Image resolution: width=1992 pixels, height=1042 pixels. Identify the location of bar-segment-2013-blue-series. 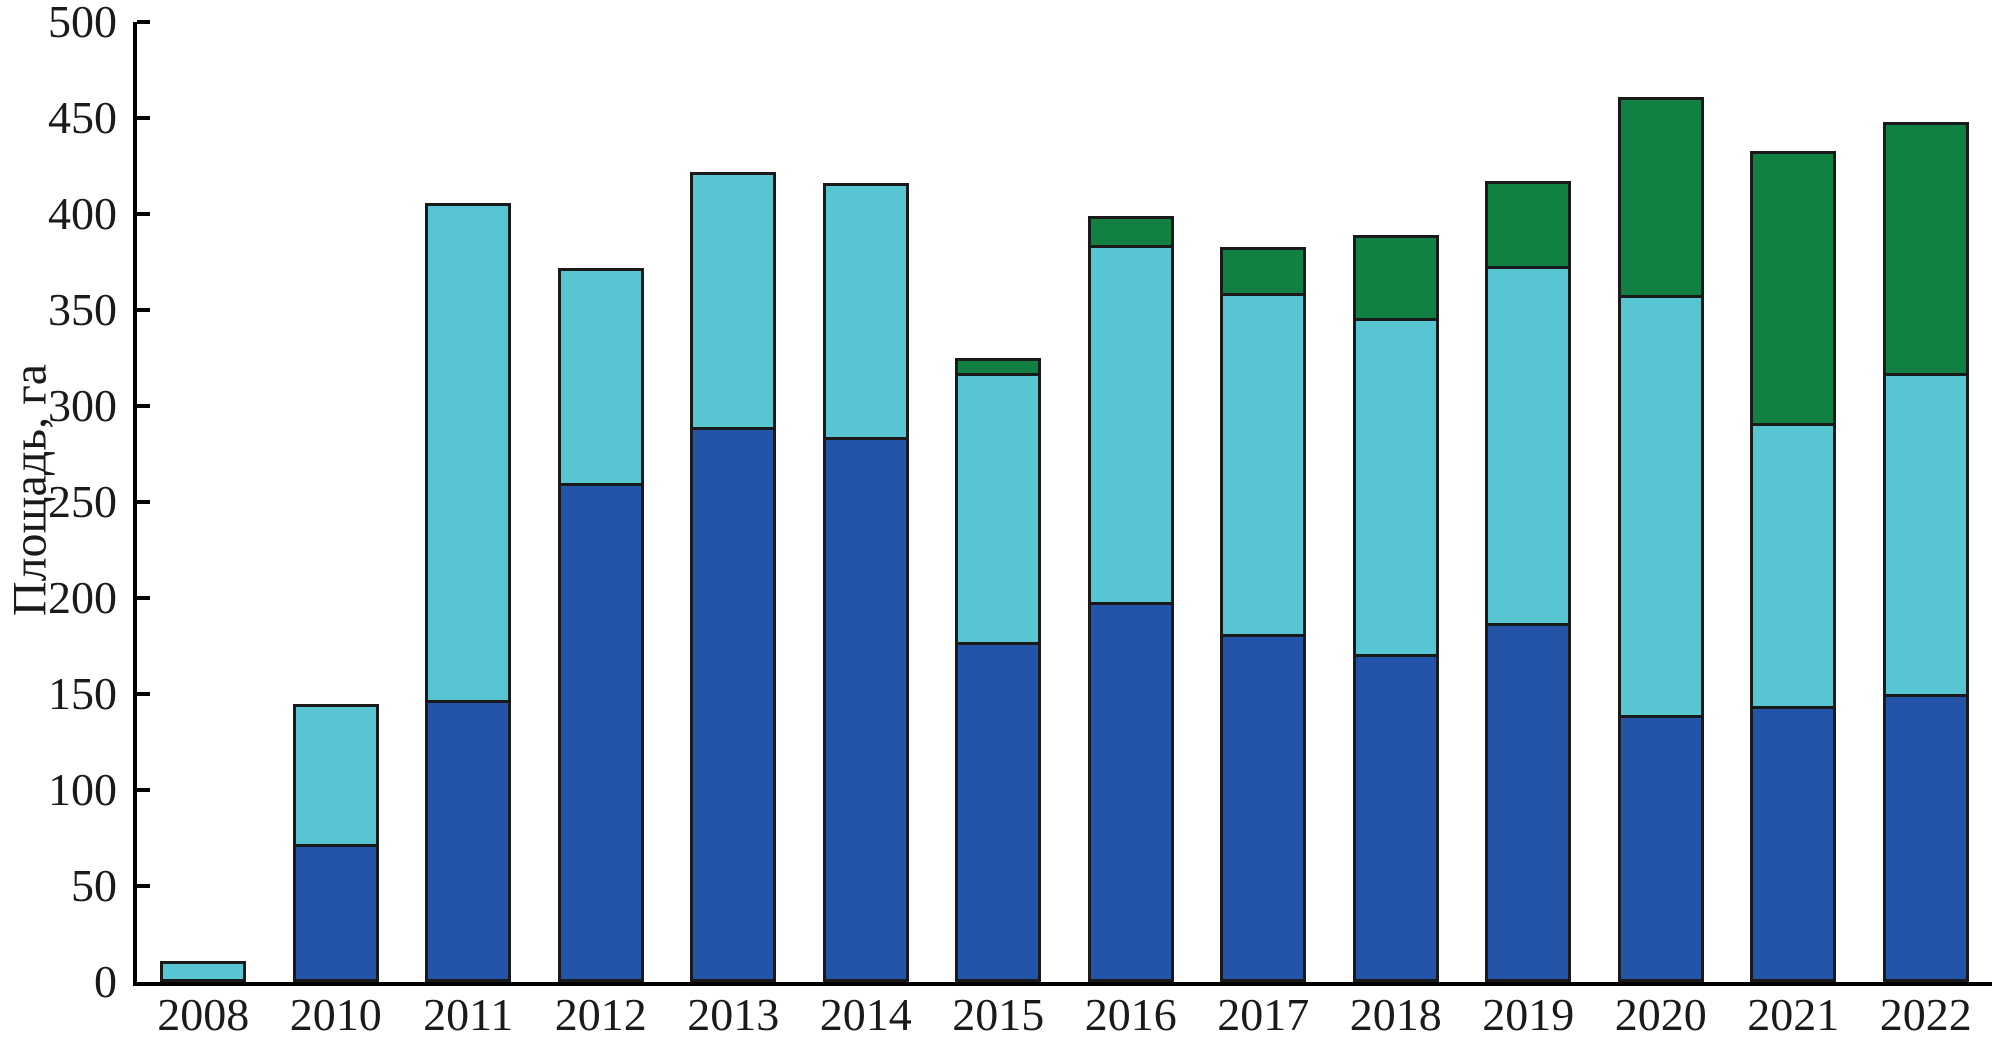
(733, 704).